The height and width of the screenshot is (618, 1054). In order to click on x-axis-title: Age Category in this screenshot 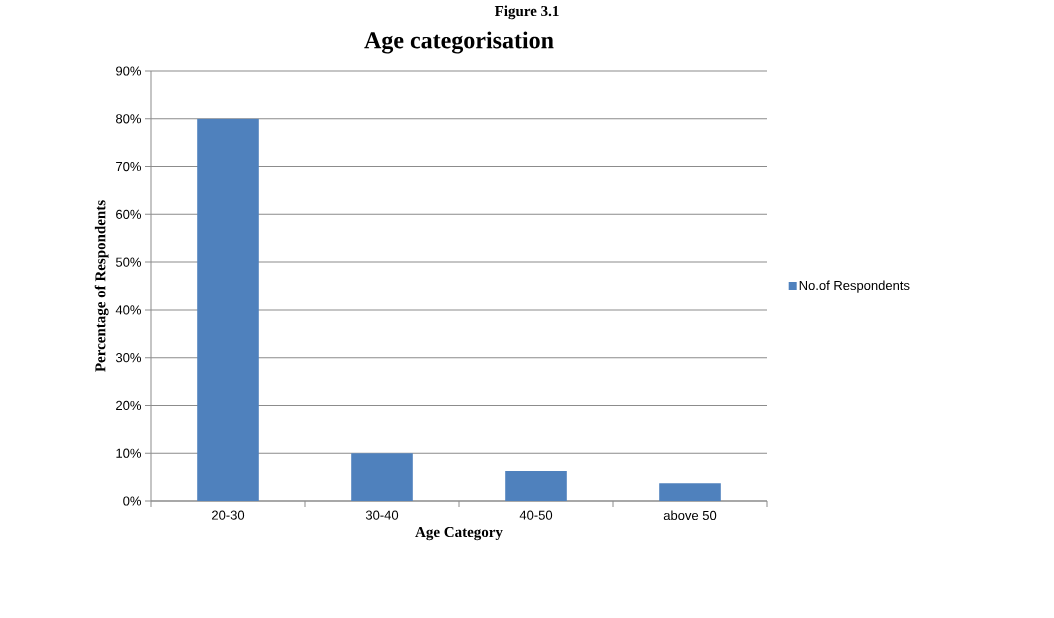, I will do `click(459, 533)`.